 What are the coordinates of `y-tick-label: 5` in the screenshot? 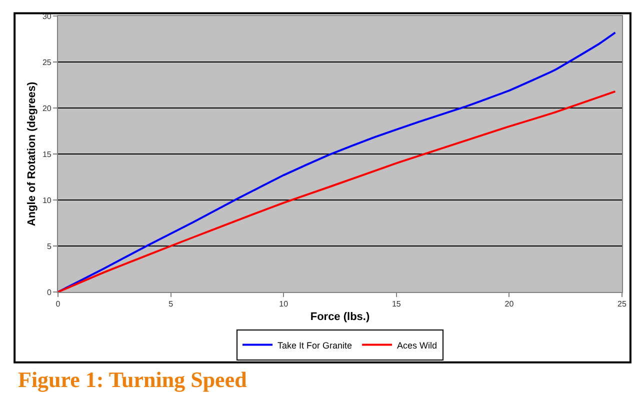 It's located at (49, 246).